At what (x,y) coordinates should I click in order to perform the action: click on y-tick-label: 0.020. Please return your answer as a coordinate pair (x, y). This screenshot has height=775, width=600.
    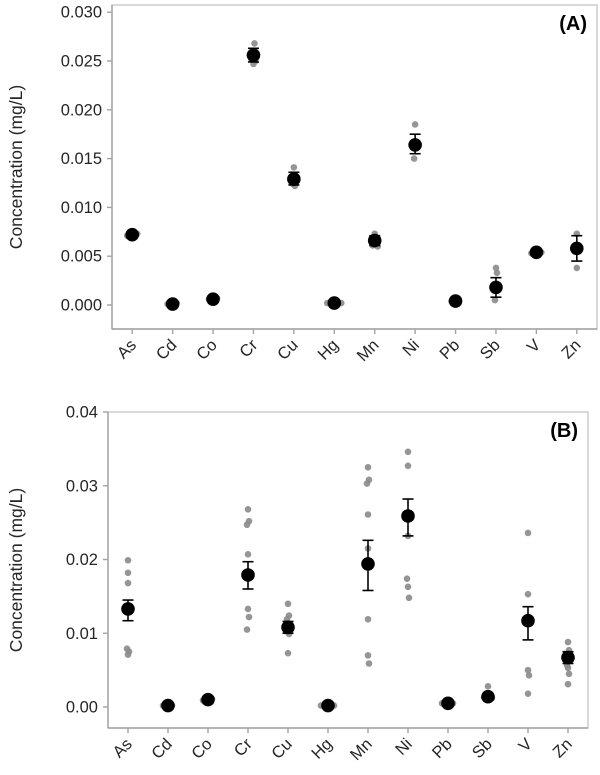
    Looking at the image, I should click on (81, 110).